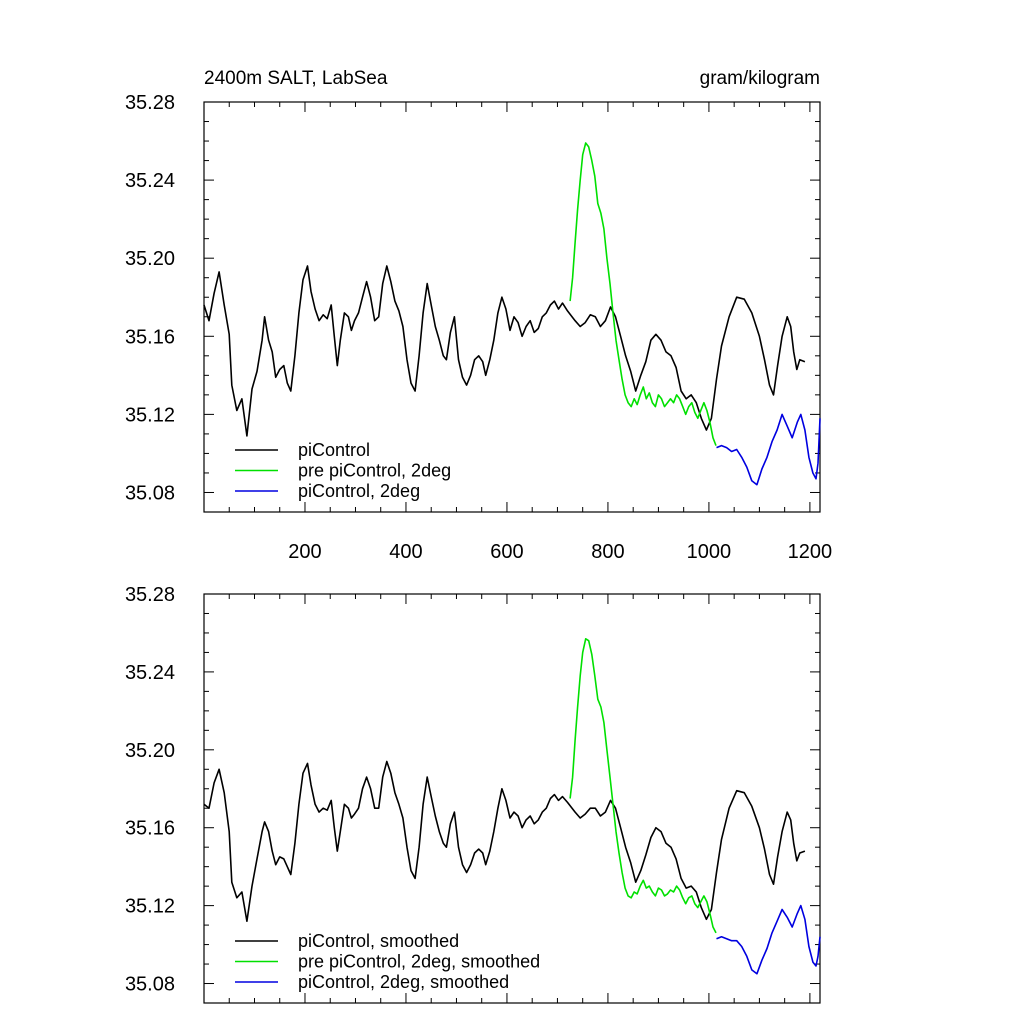 The image size is (1024, 1024). Describe the element at coordinates (334, 450) in the screenshot. I see `legend-label: piControl` at that location.